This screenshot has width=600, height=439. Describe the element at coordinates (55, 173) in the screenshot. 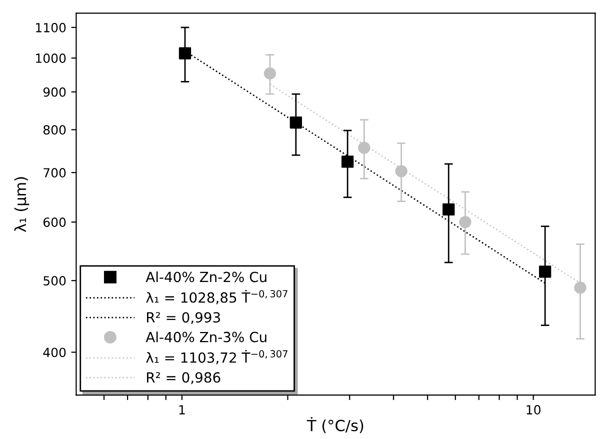

I see `y-tick-label: 700` at that location.